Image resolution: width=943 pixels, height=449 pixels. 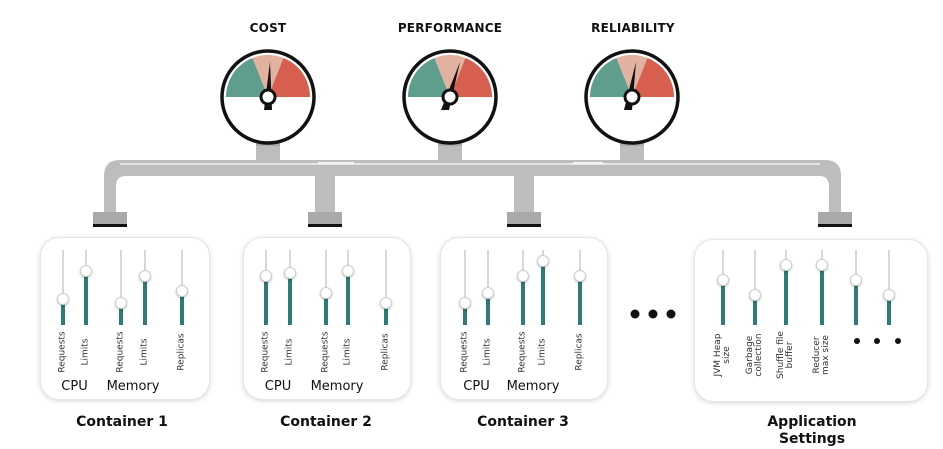 I want to click on gauge-title-reliability: RELIABILITY, so click(x=633, y=28).